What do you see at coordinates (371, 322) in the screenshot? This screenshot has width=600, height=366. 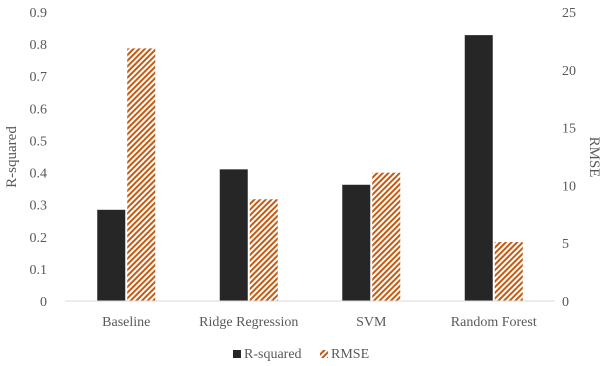 I see `category-label: SVM` at bounding box center [371, 322].